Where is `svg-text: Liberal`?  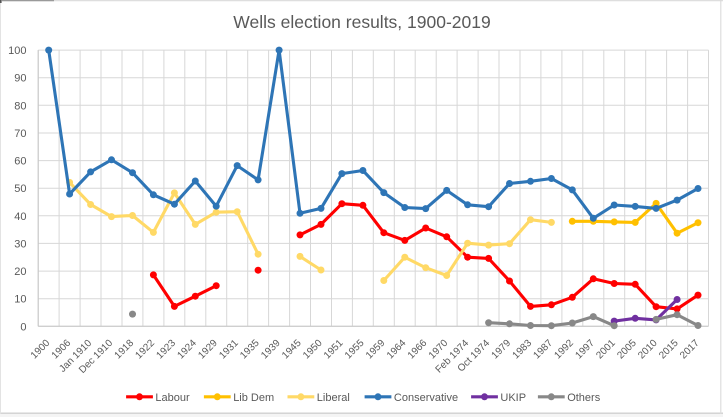
svg-text: Liberal is located at coordinates (333, 398).